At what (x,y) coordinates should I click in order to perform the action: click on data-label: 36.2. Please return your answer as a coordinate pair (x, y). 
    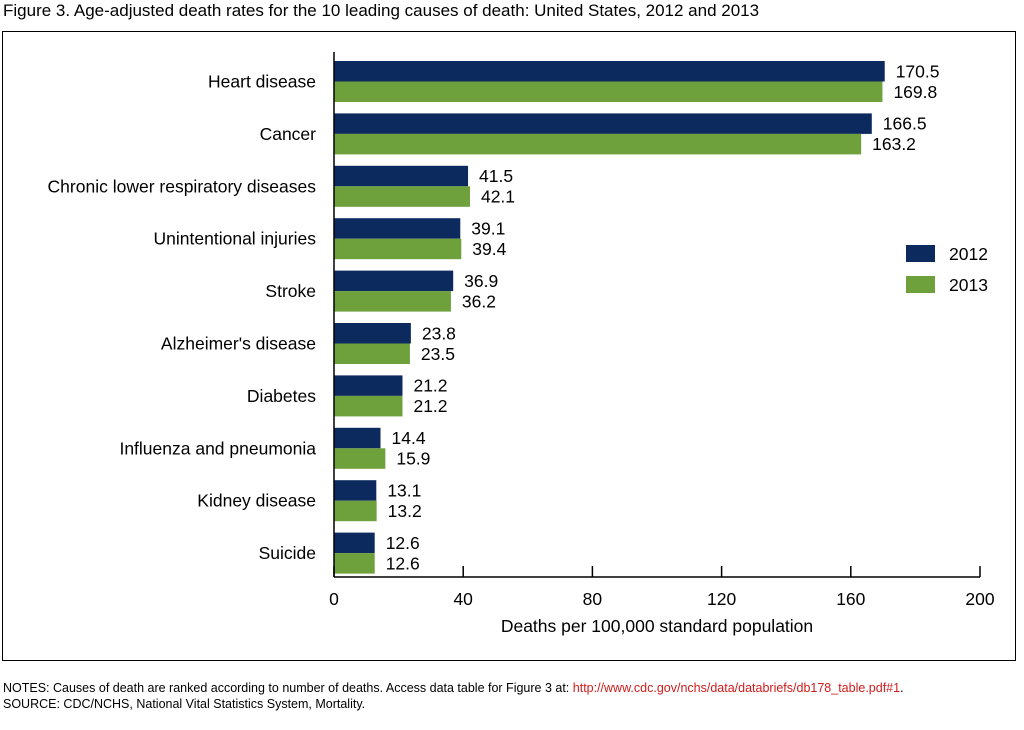
    Looking at the image, I should click on (479, 301).